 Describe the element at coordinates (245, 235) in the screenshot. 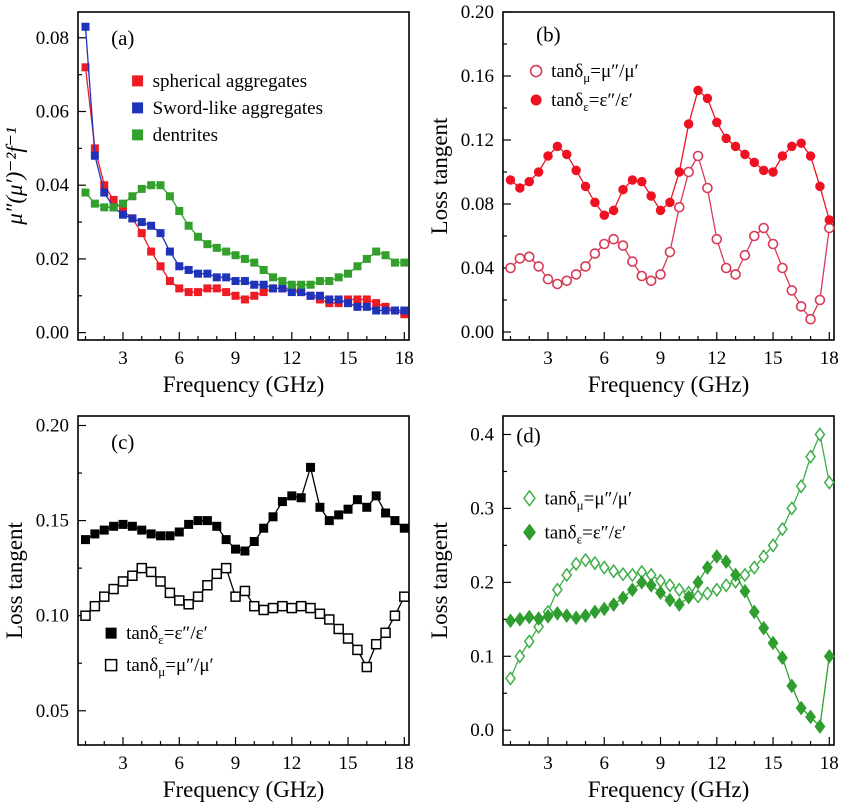

I see `series-dentrites` at that location.